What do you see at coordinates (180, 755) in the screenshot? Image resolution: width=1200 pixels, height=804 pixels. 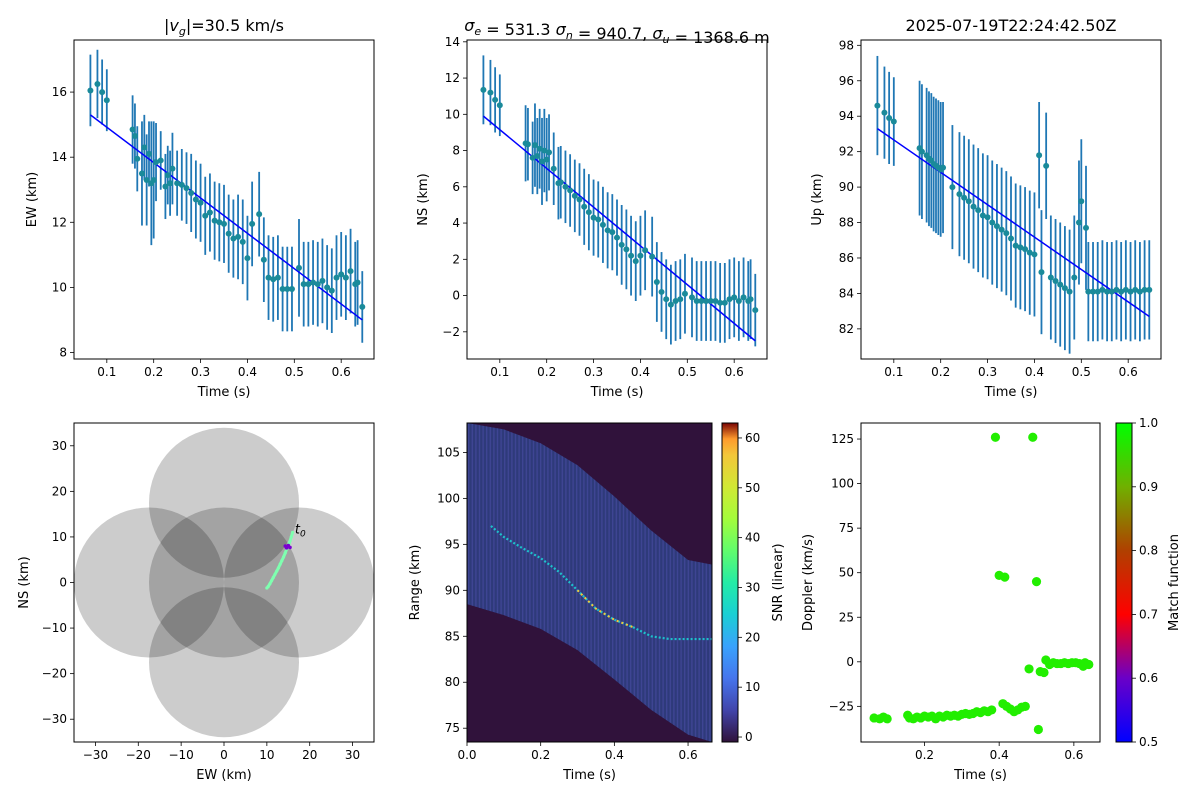 I see `x-tick-label: −10` at bounding box center [180, 755].